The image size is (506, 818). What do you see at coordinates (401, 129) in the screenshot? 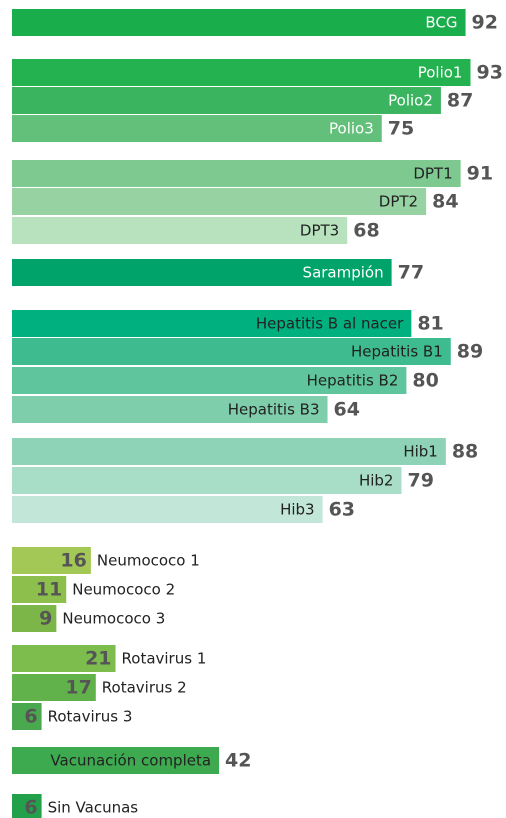
I see `value-label: 75` at bounding box center [401, 129].